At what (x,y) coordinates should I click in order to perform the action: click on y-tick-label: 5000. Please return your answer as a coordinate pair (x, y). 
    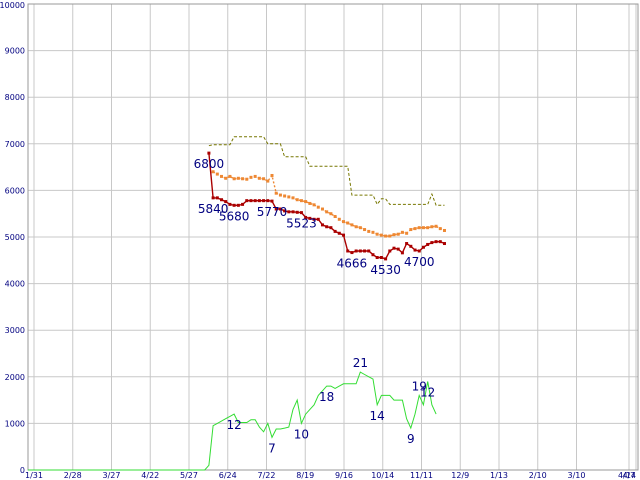
    Looking at the image, I should click on (15, 237).